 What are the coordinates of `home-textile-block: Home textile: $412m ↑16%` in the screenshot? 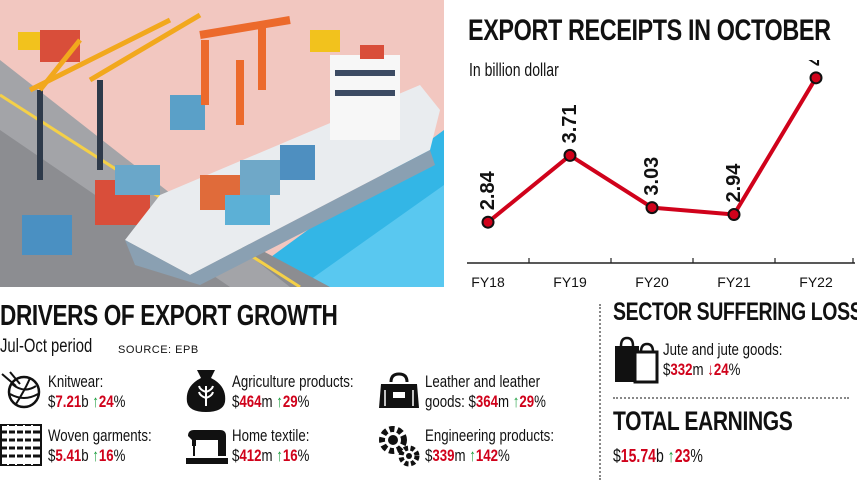 It's located at (271, 445).